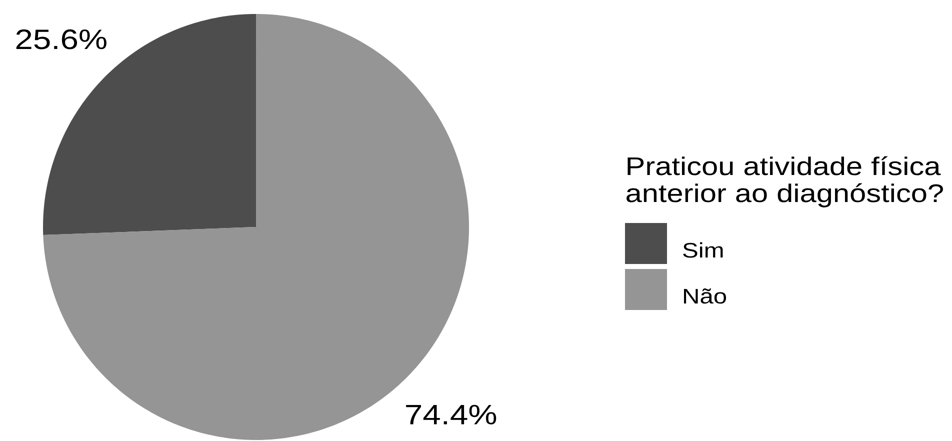 This screenshot has width=952, height=441. I want to click on legend-title: Praticou atividade física anterior ao diagnóstico?, so click(784, 182).